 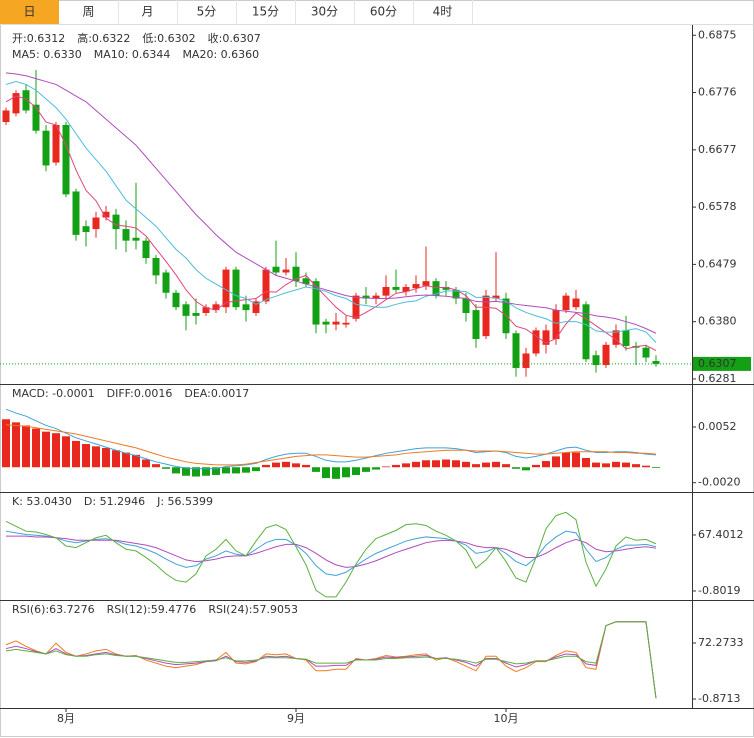 I want to click on tab: 月, so click(x=147, y=12).